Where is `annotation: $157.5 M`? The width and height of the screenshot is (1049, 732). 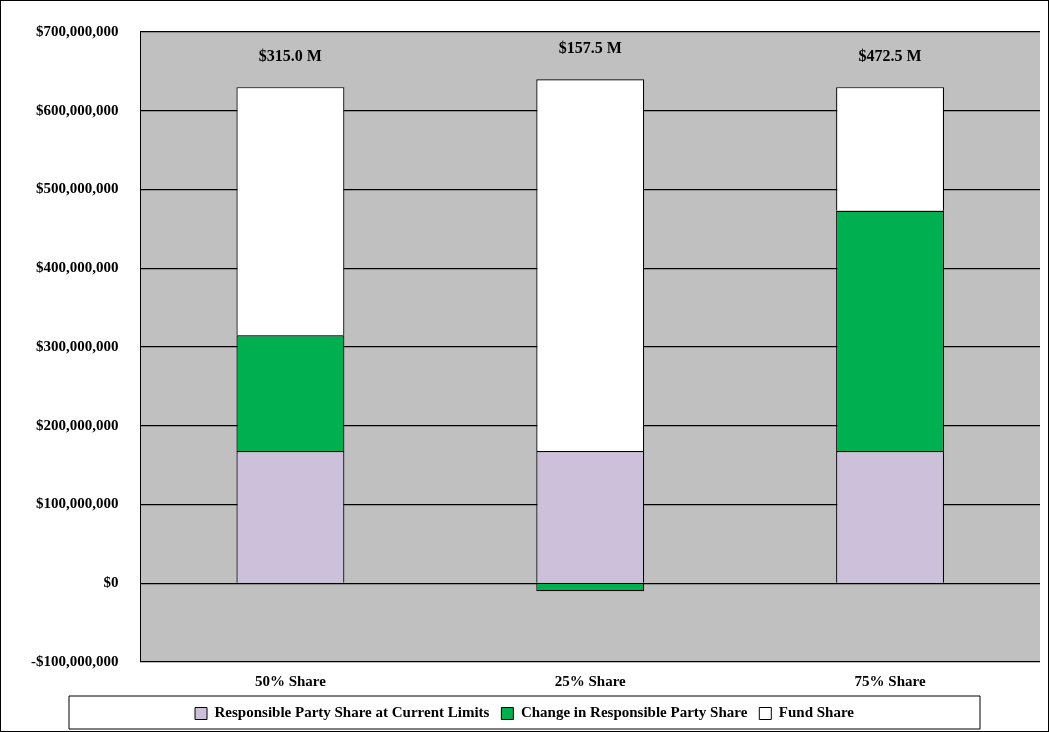 annotation: $157.5 M is located at coordinates (590, 48).